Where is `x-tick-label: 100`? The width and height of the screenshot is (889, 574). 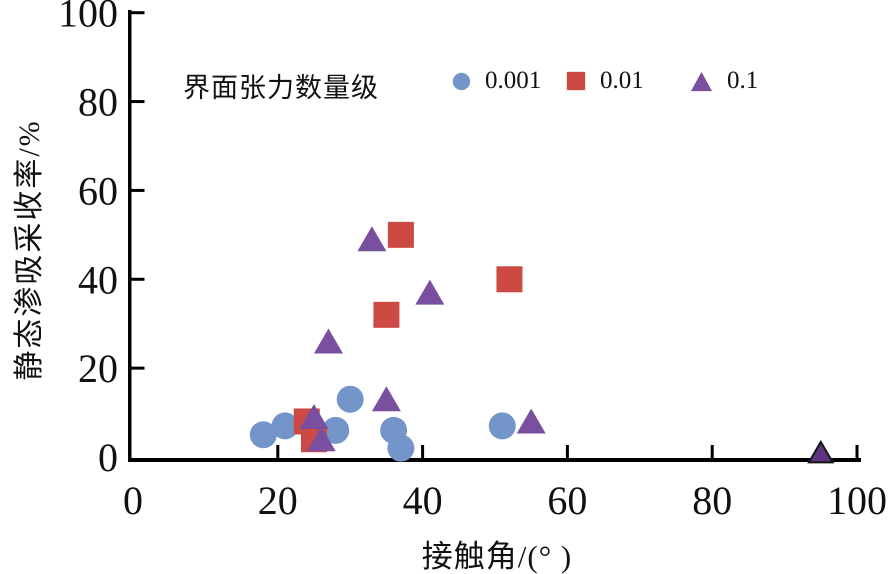 x-tick-label: 100 is located at coordinates (857, 500).